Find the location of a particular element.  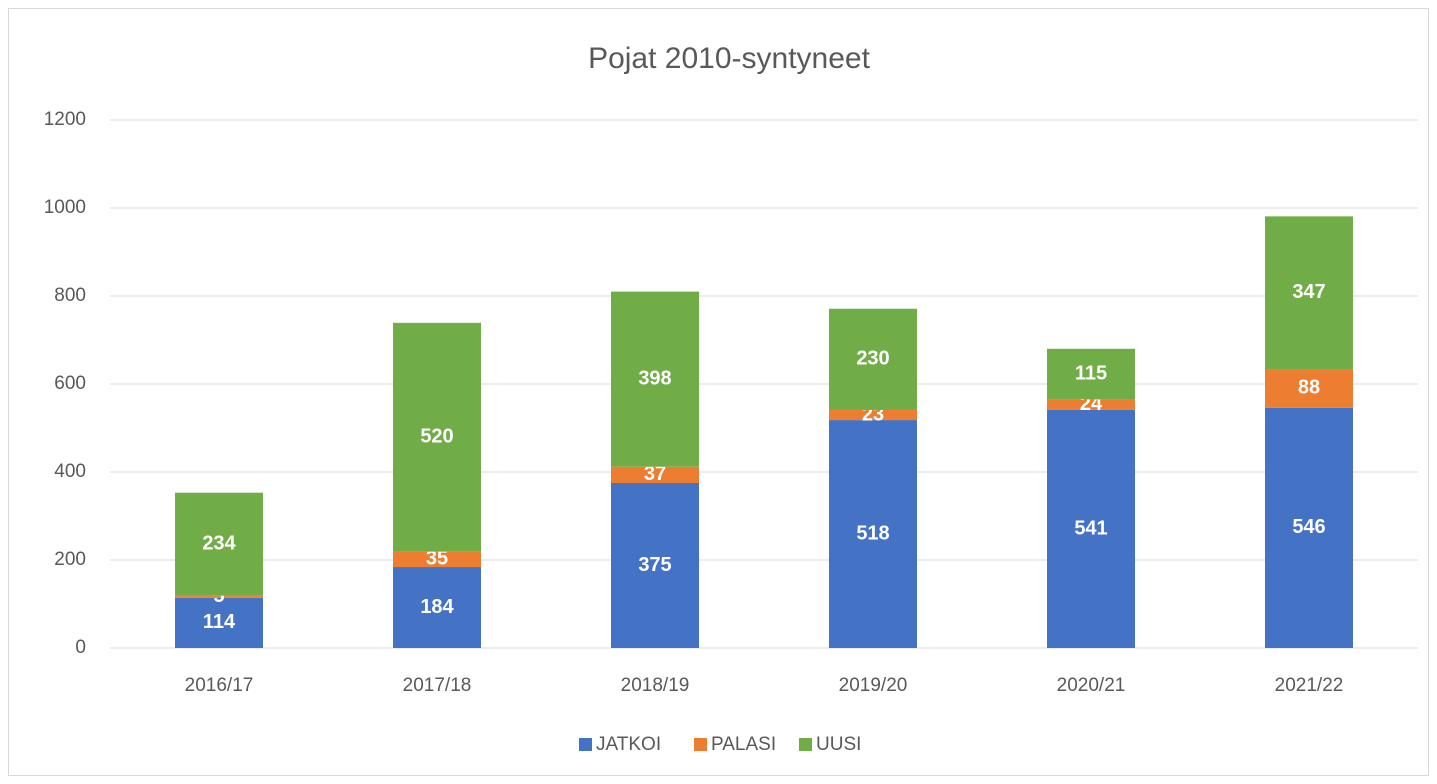

data-label: 88 is located at coordinates (1309, 388).